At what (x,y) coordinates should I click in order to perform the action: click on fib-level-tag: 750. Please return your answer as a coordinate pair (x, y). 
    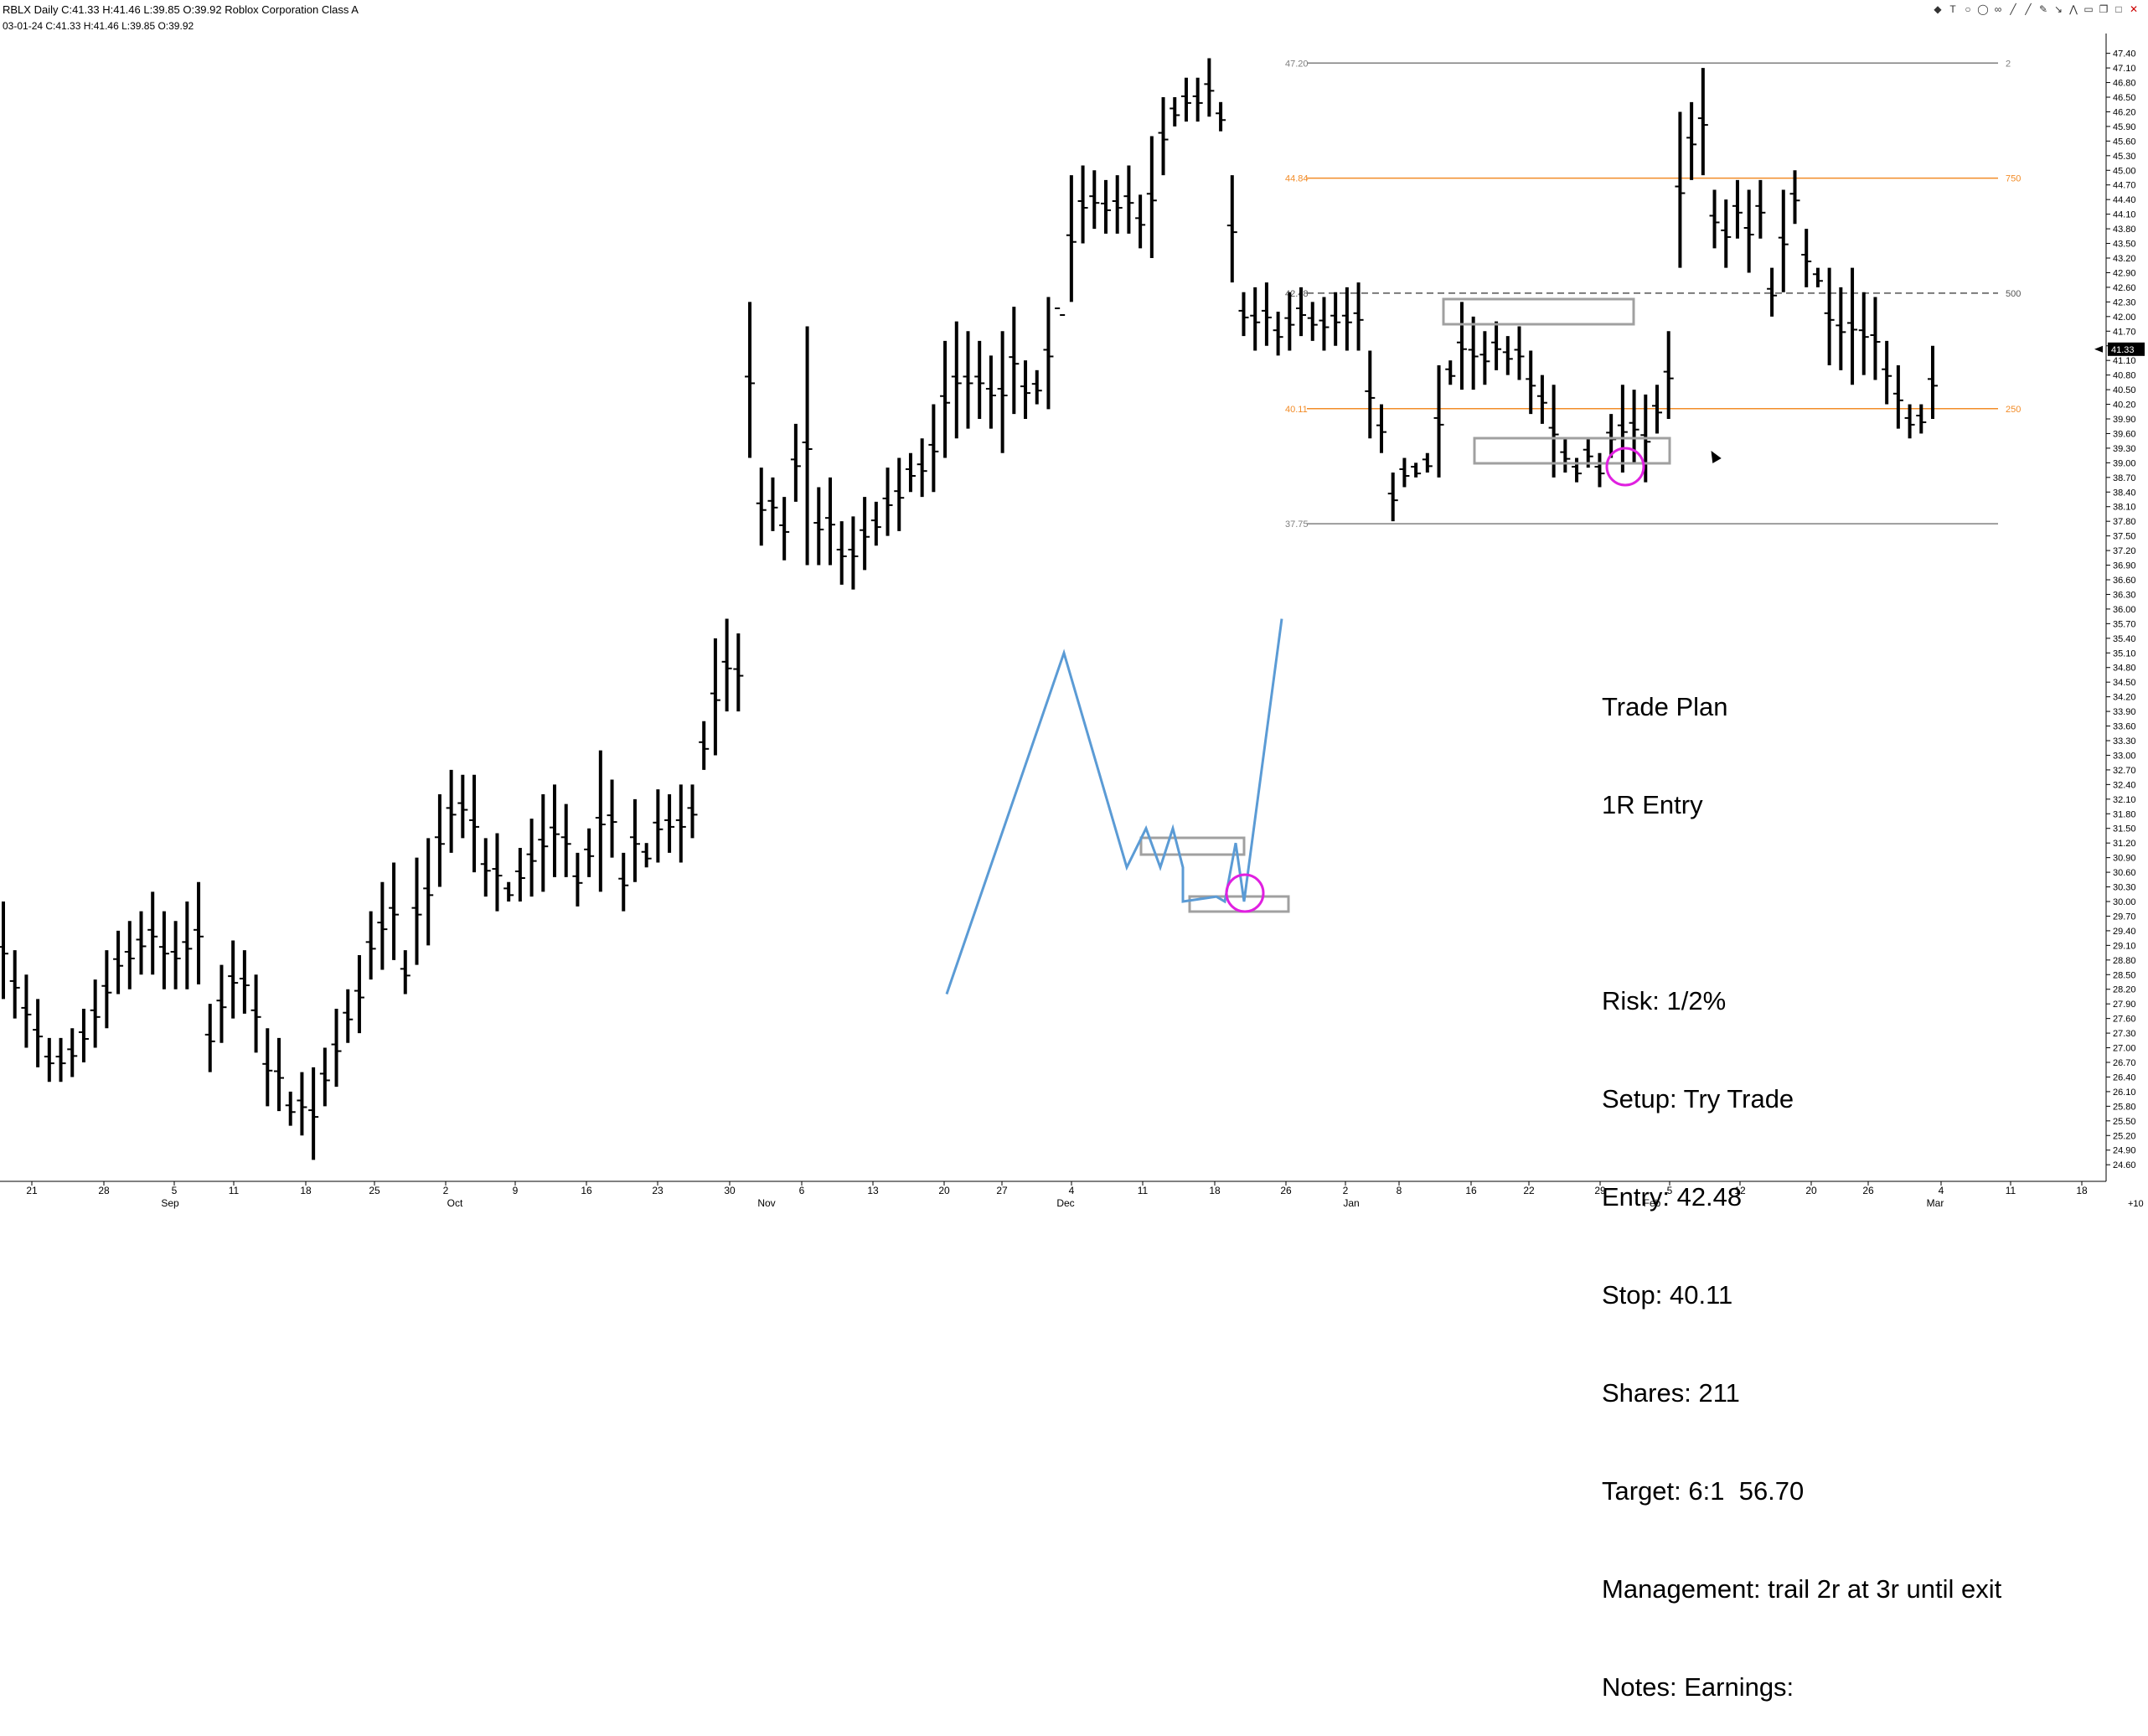
    Looking at the image, I should click on (2014, 179).